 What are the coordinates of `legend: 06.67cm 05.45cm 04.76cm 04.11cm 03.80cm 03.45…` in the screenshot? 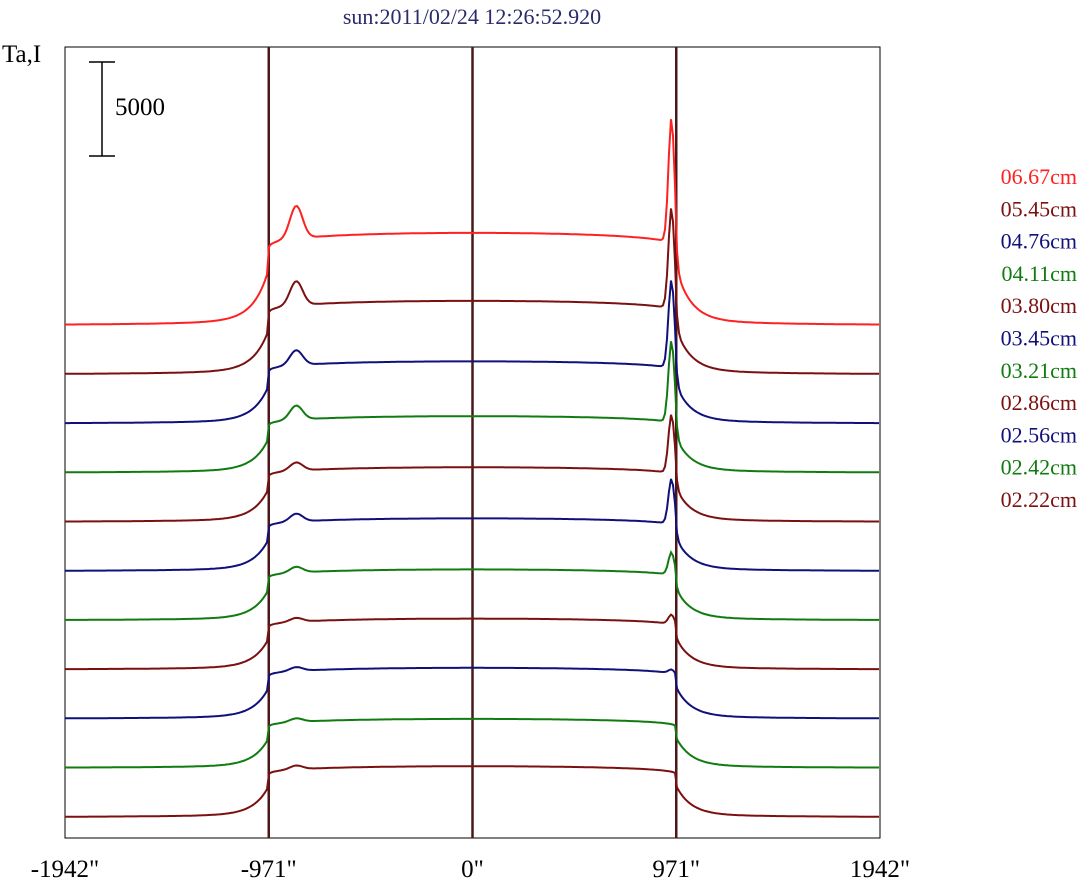 It's located at (1039, 338).